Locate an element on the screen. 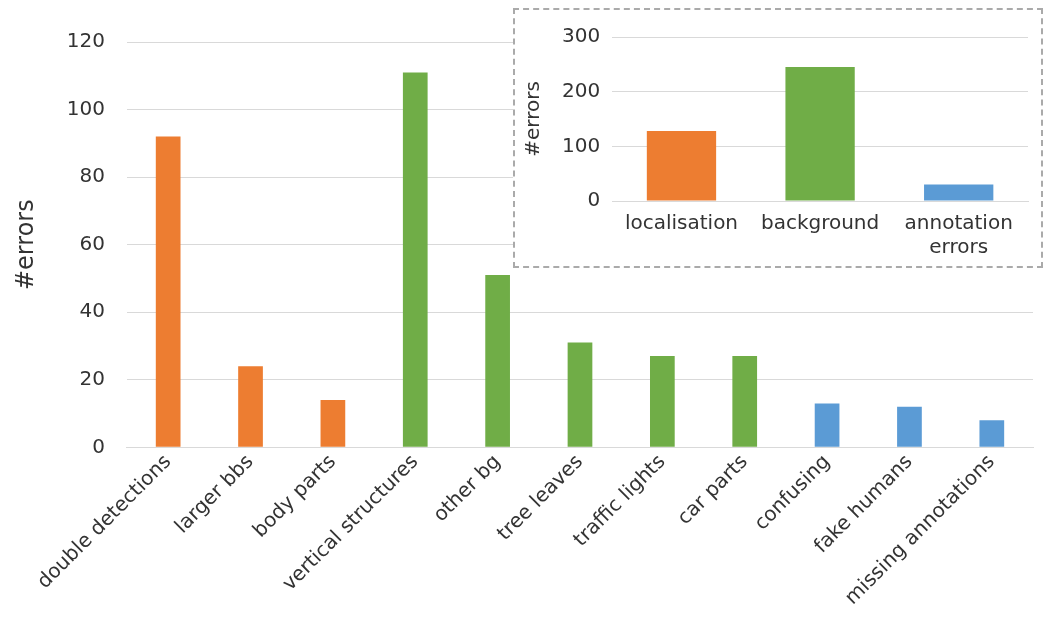 The width and height of the screenshot is (1051, 621). y-tick-label: 80 is located at coordinates (92, 175).